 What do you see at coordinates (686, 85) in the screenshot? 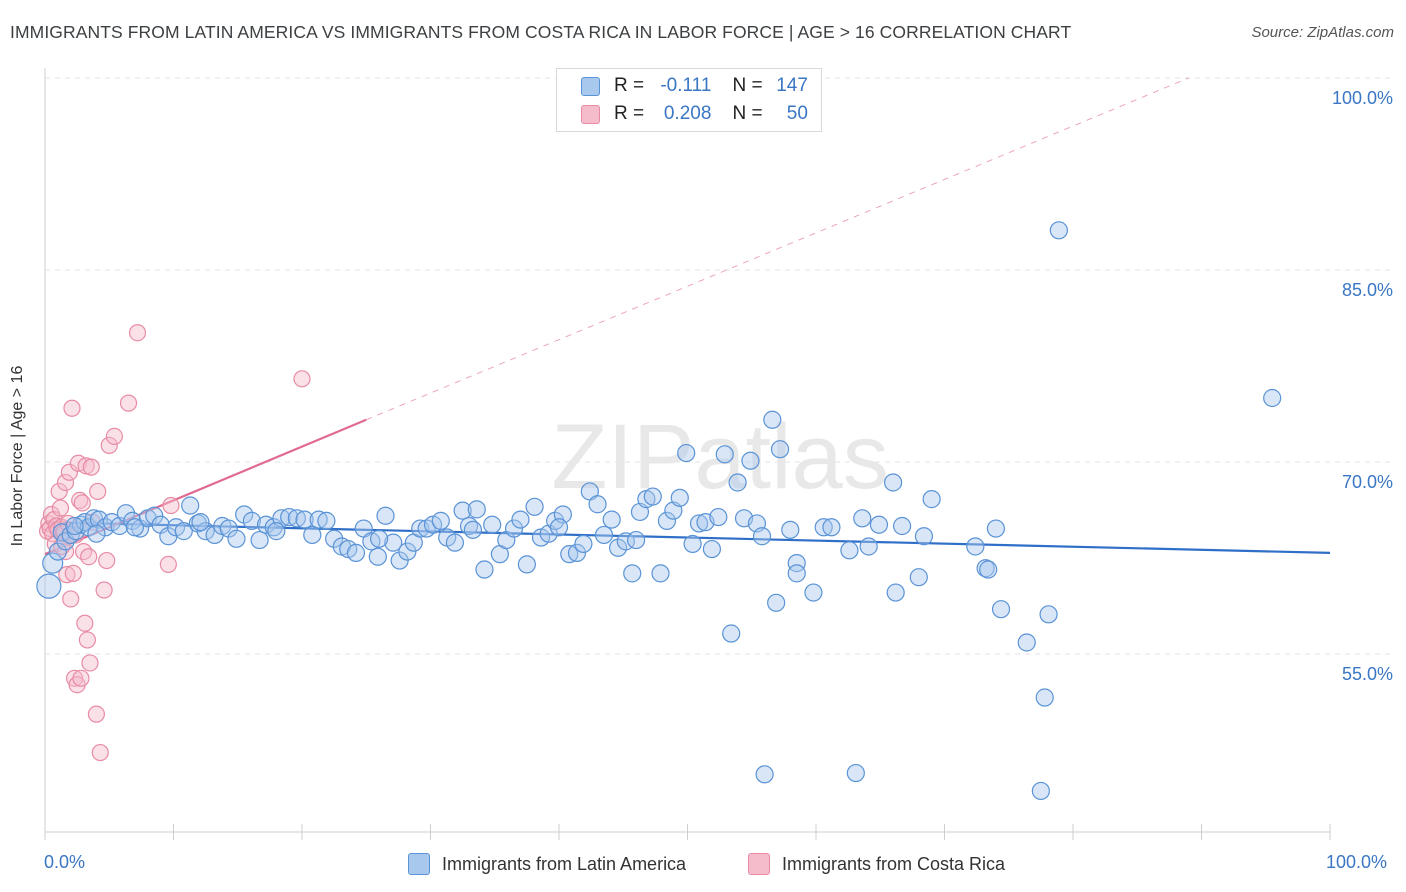
I see `legend-r-value: -0.111` at bounding box center [686, 85].